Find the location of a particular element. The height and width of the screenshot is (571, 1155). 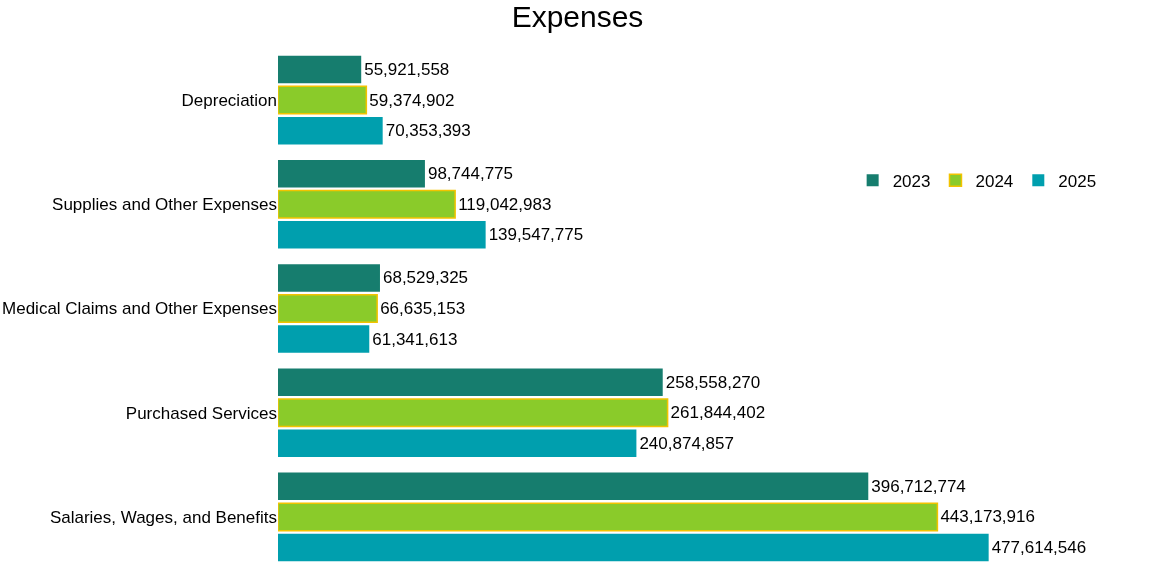

data-label: 61,341,613 is located at coordinates (415, 339).